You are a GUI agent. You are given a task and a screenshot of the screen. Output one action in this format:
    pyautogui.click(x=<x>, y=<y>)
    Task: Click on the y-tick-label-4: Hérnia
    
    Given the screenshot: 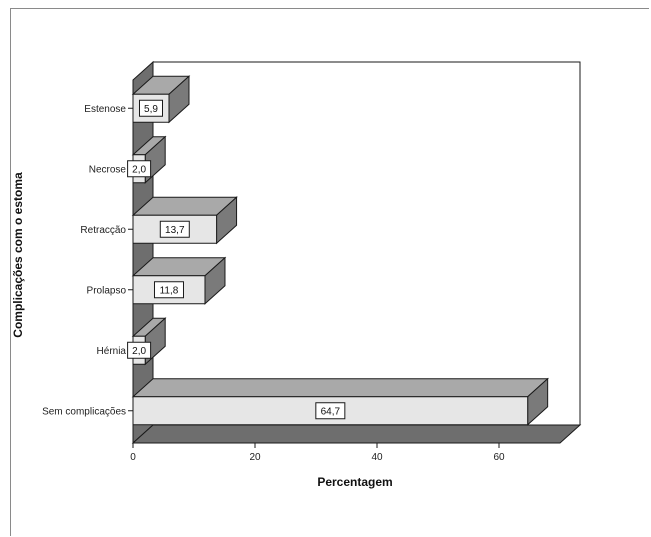 What is the action you would take?
    pyautogui.click(x=112, y=351)
    